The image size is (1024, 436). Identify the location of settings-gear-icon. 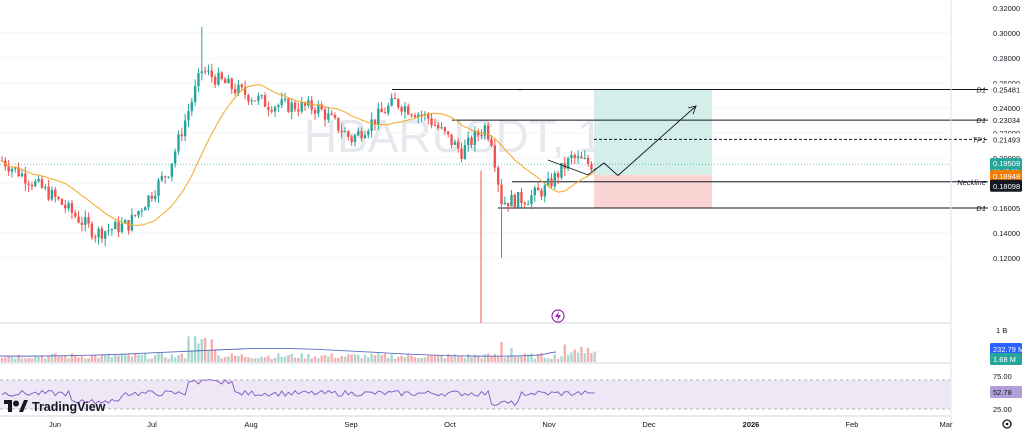
(1007, 424).